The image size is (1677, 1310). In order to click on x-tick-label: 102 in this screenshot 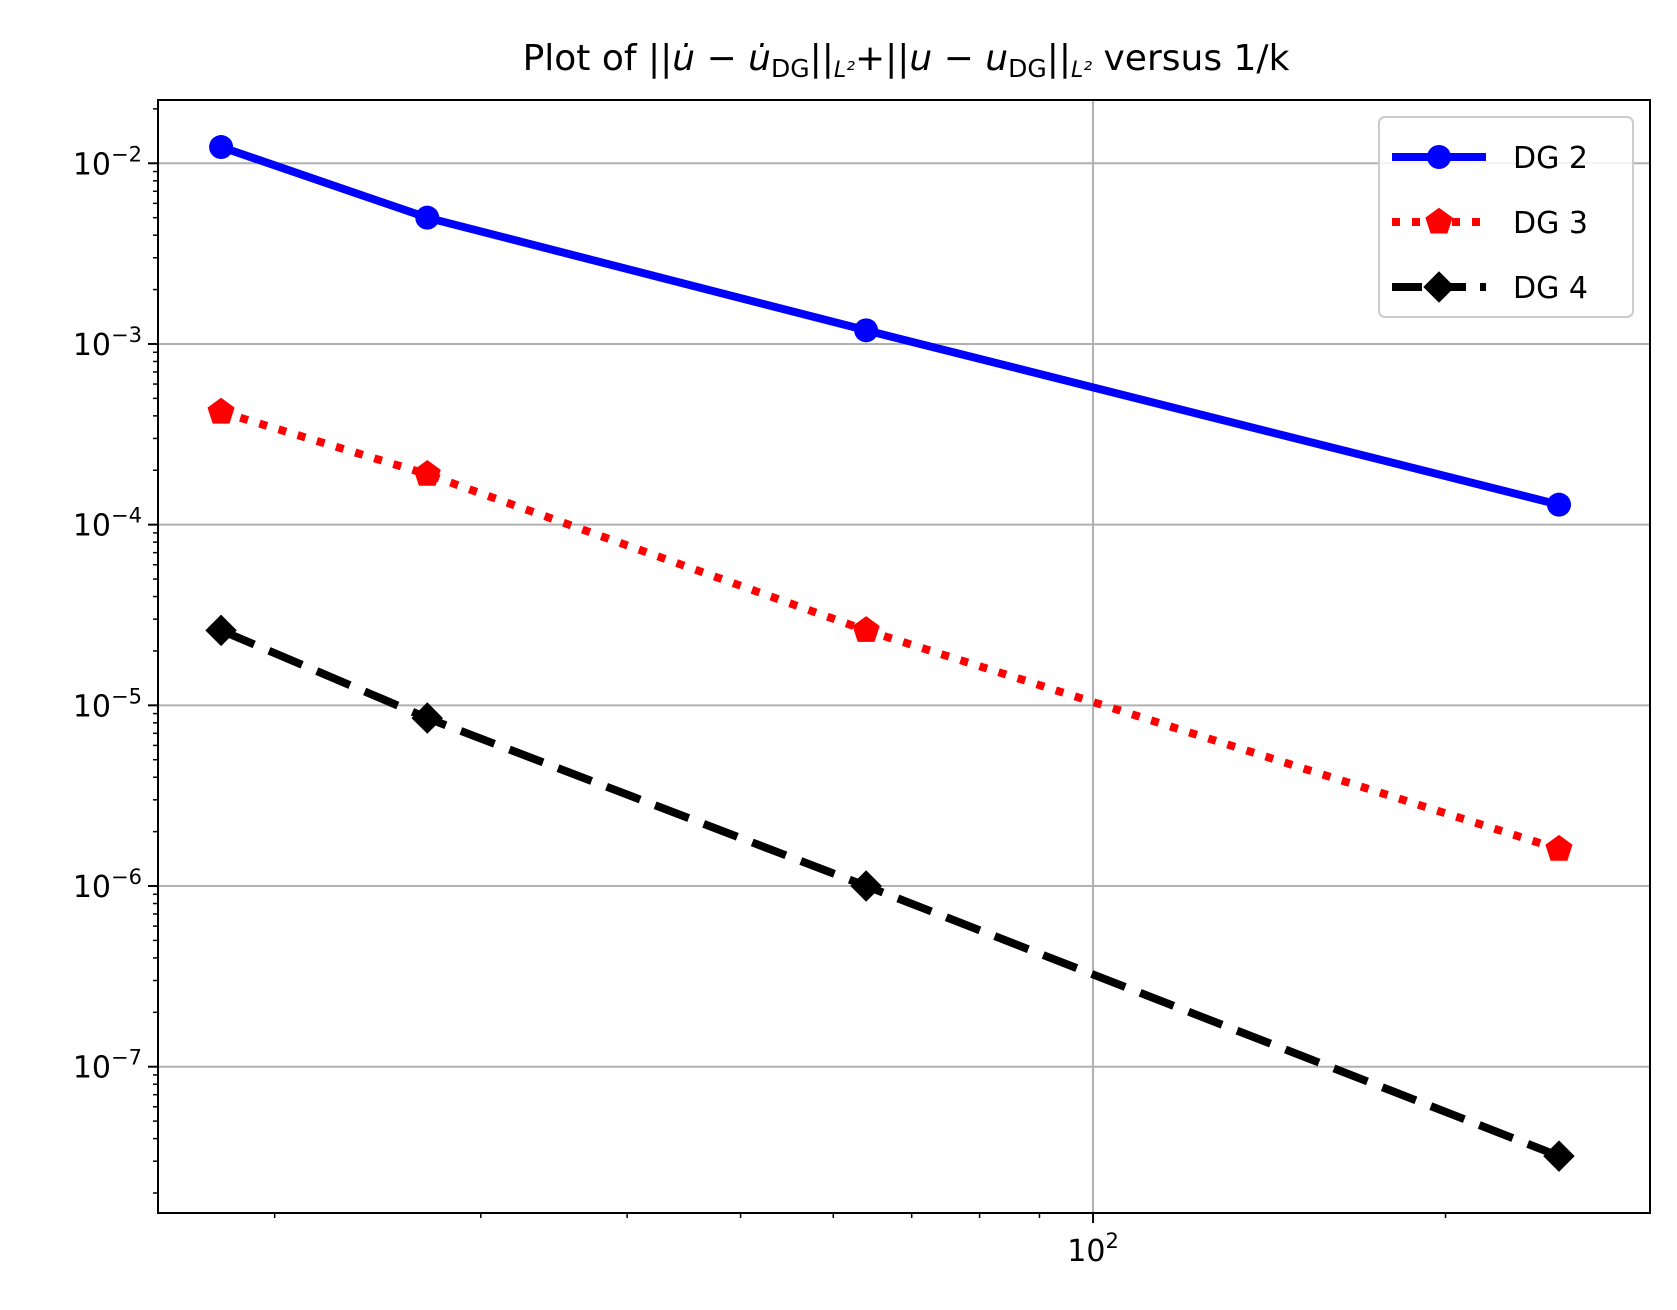, I will do `click(1093, 1249)`.